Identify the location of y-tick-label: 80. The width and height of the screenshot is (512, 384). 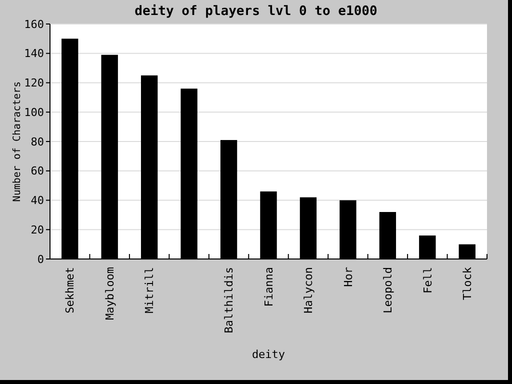
(37, 141).